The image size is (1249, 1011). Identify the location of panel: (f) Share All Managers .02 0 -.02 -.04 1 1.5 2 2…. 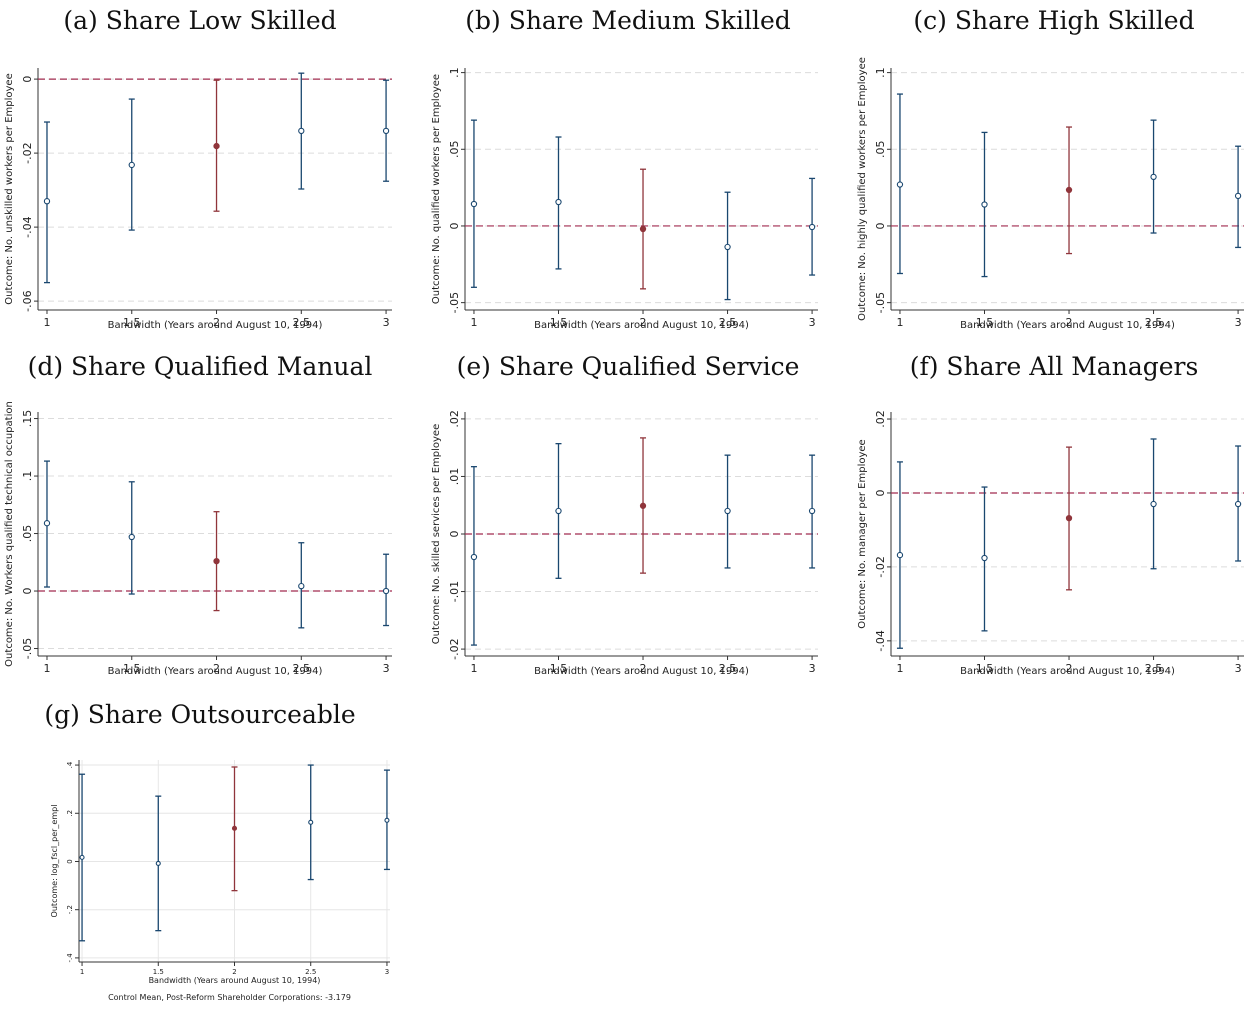
(1050, 514).